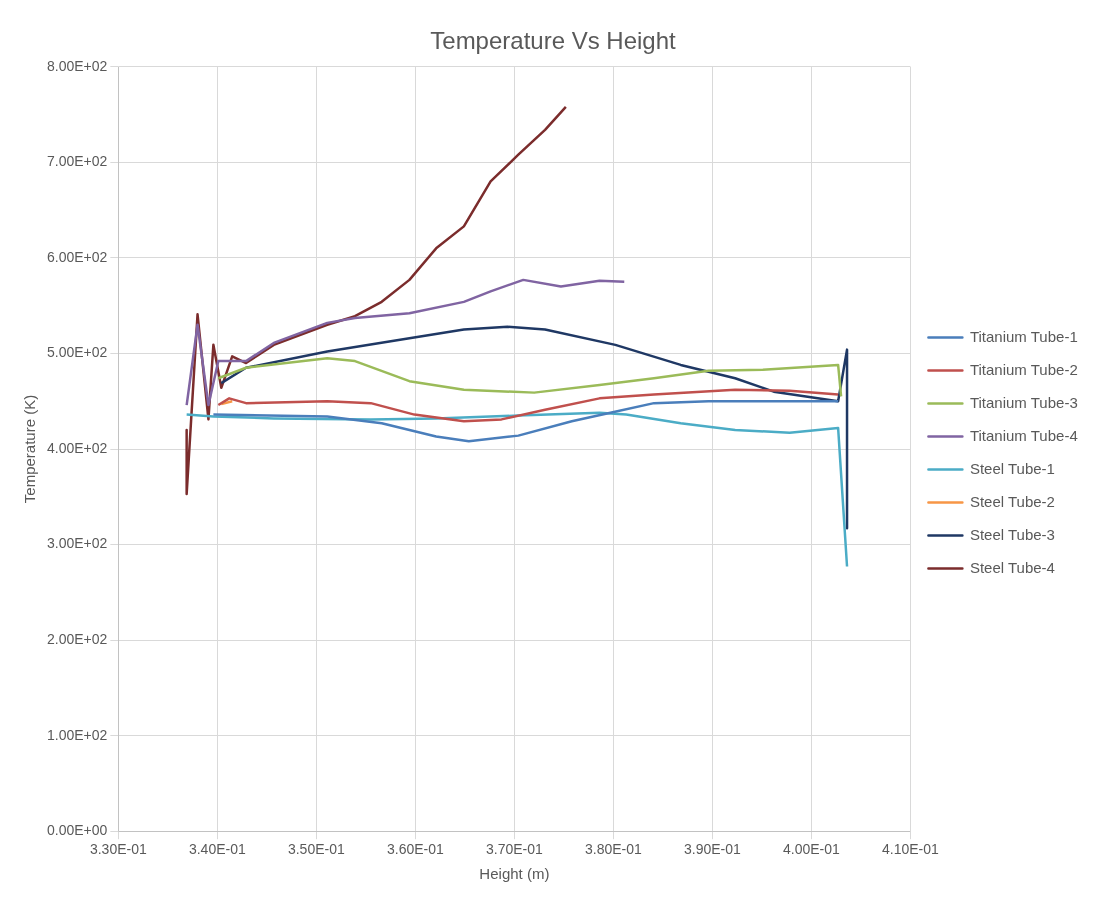 Image resolution: width=1116 pixels, height=911 pixels. What do you see at coordinates (1023, 369) in the screenshot?
I see `legend-label: Titanium Tube-2` at bounding box center [1023, 369].